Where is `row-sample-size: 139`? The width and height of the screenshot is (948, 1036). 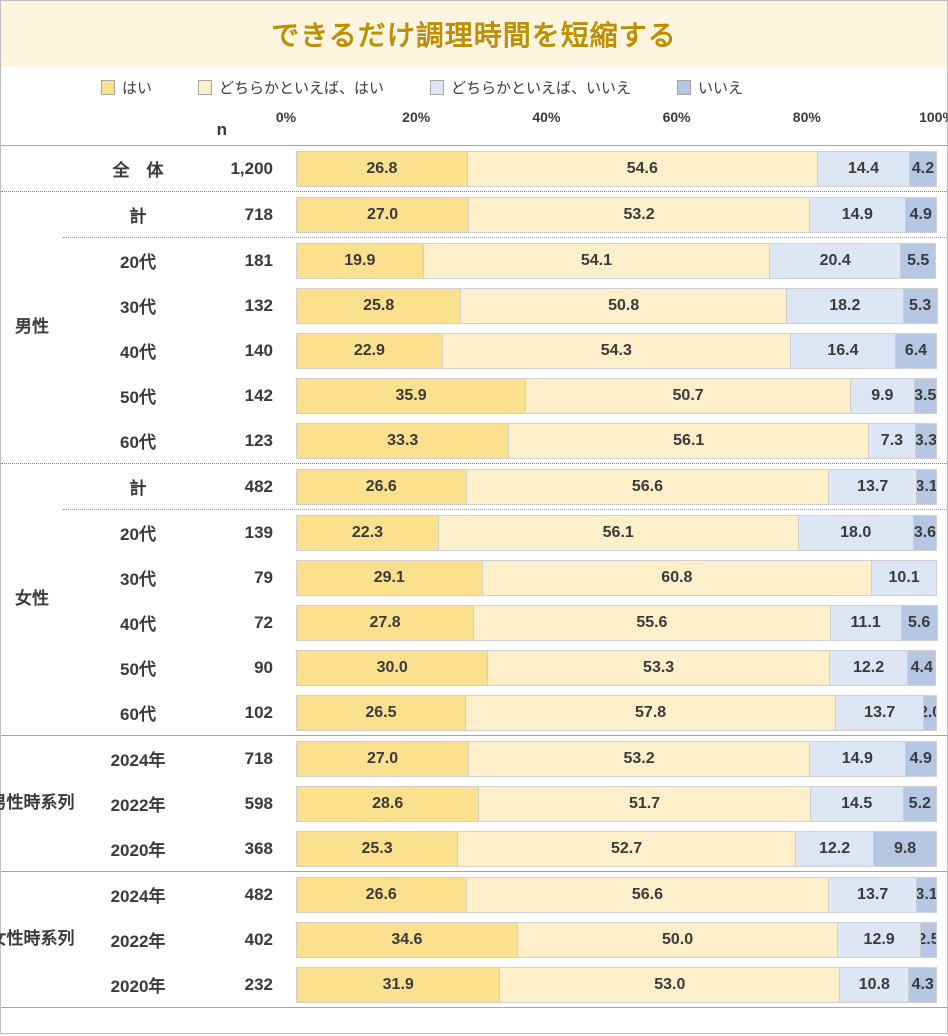
row-sample-size: 139 is located at coordinates (258, 532).